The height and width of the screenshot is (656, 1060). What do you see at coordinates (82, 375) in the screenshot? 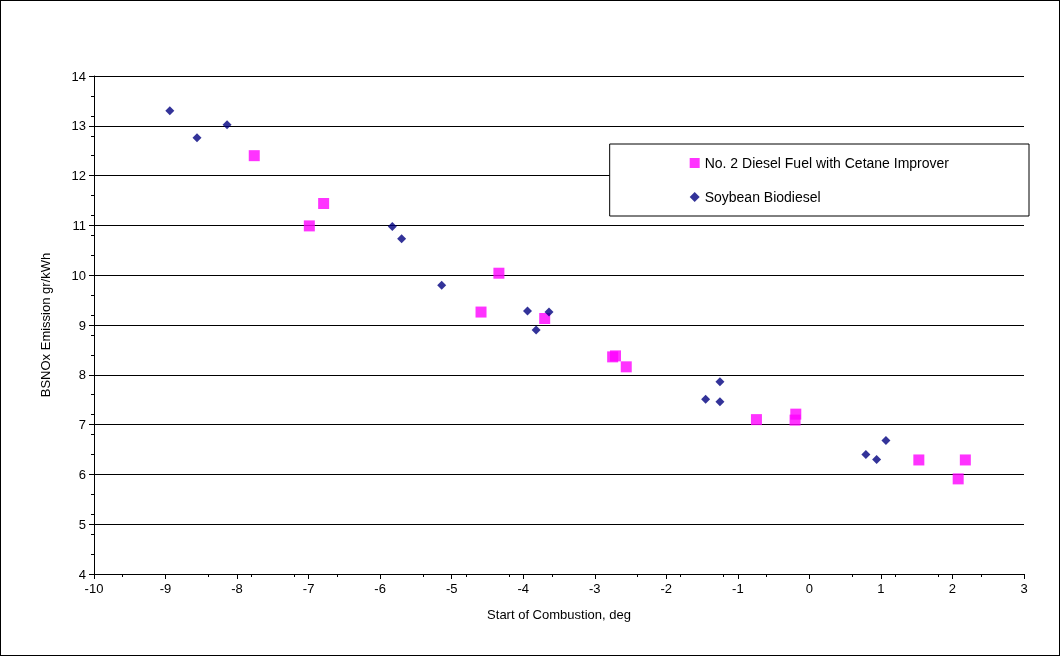
I see `y-tick-label: 8` at bounding box center [82, 375].